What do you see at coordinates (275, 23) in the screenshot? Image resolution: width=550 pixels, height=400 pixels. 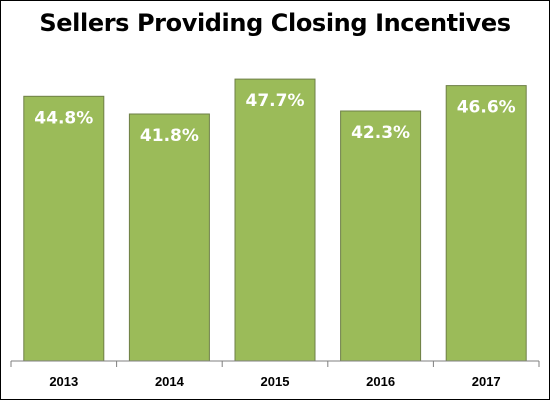 I see `chart-title: Sellers Providing Closing Incentives` at bounding box center [275, 23].